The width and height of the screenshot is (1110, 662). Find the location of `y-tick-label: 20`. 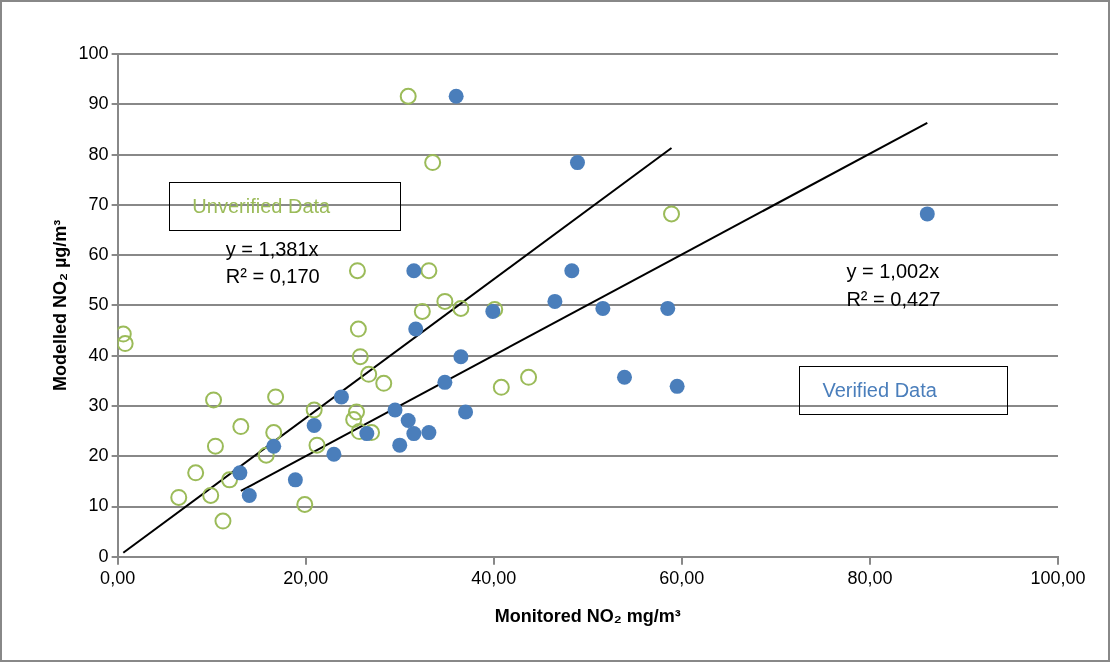

y-tick-label: 20 is located at coordinates (98, 455).